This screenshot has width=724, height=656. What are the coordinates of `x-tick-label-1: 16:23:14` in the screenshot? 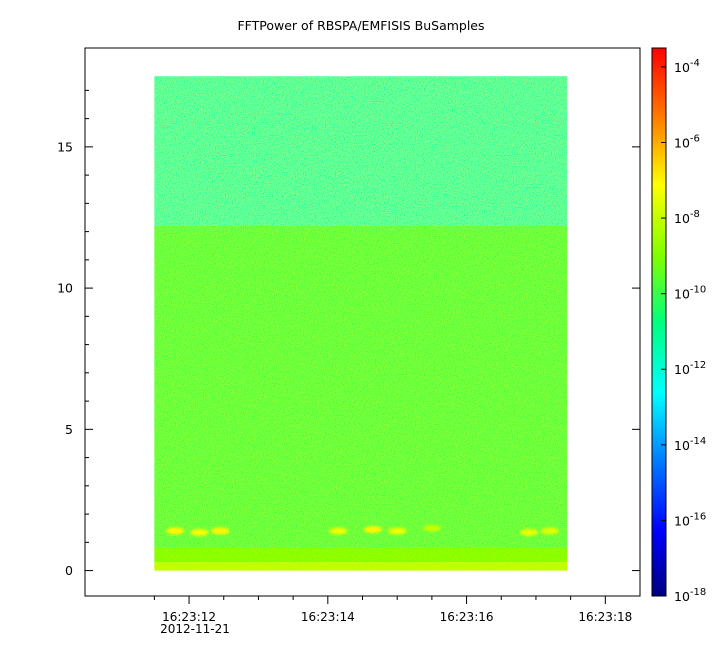 It's located at (328, 617).